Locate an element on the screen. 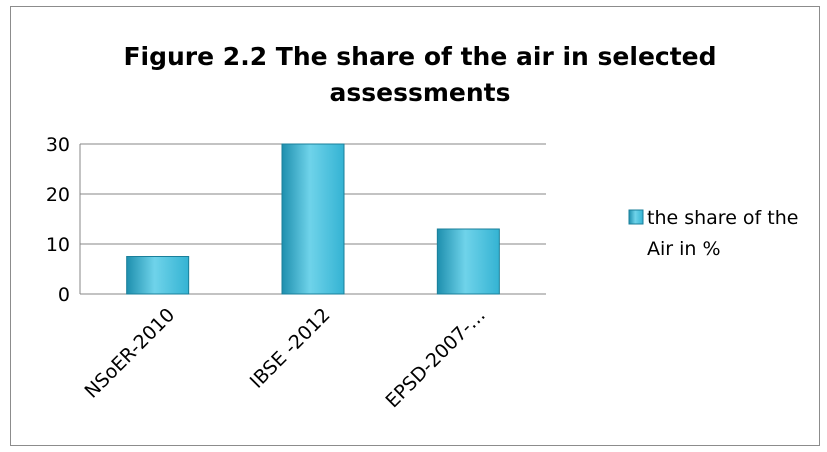  legend-label-line-2: Air in % is located at coordinates (684, 249).